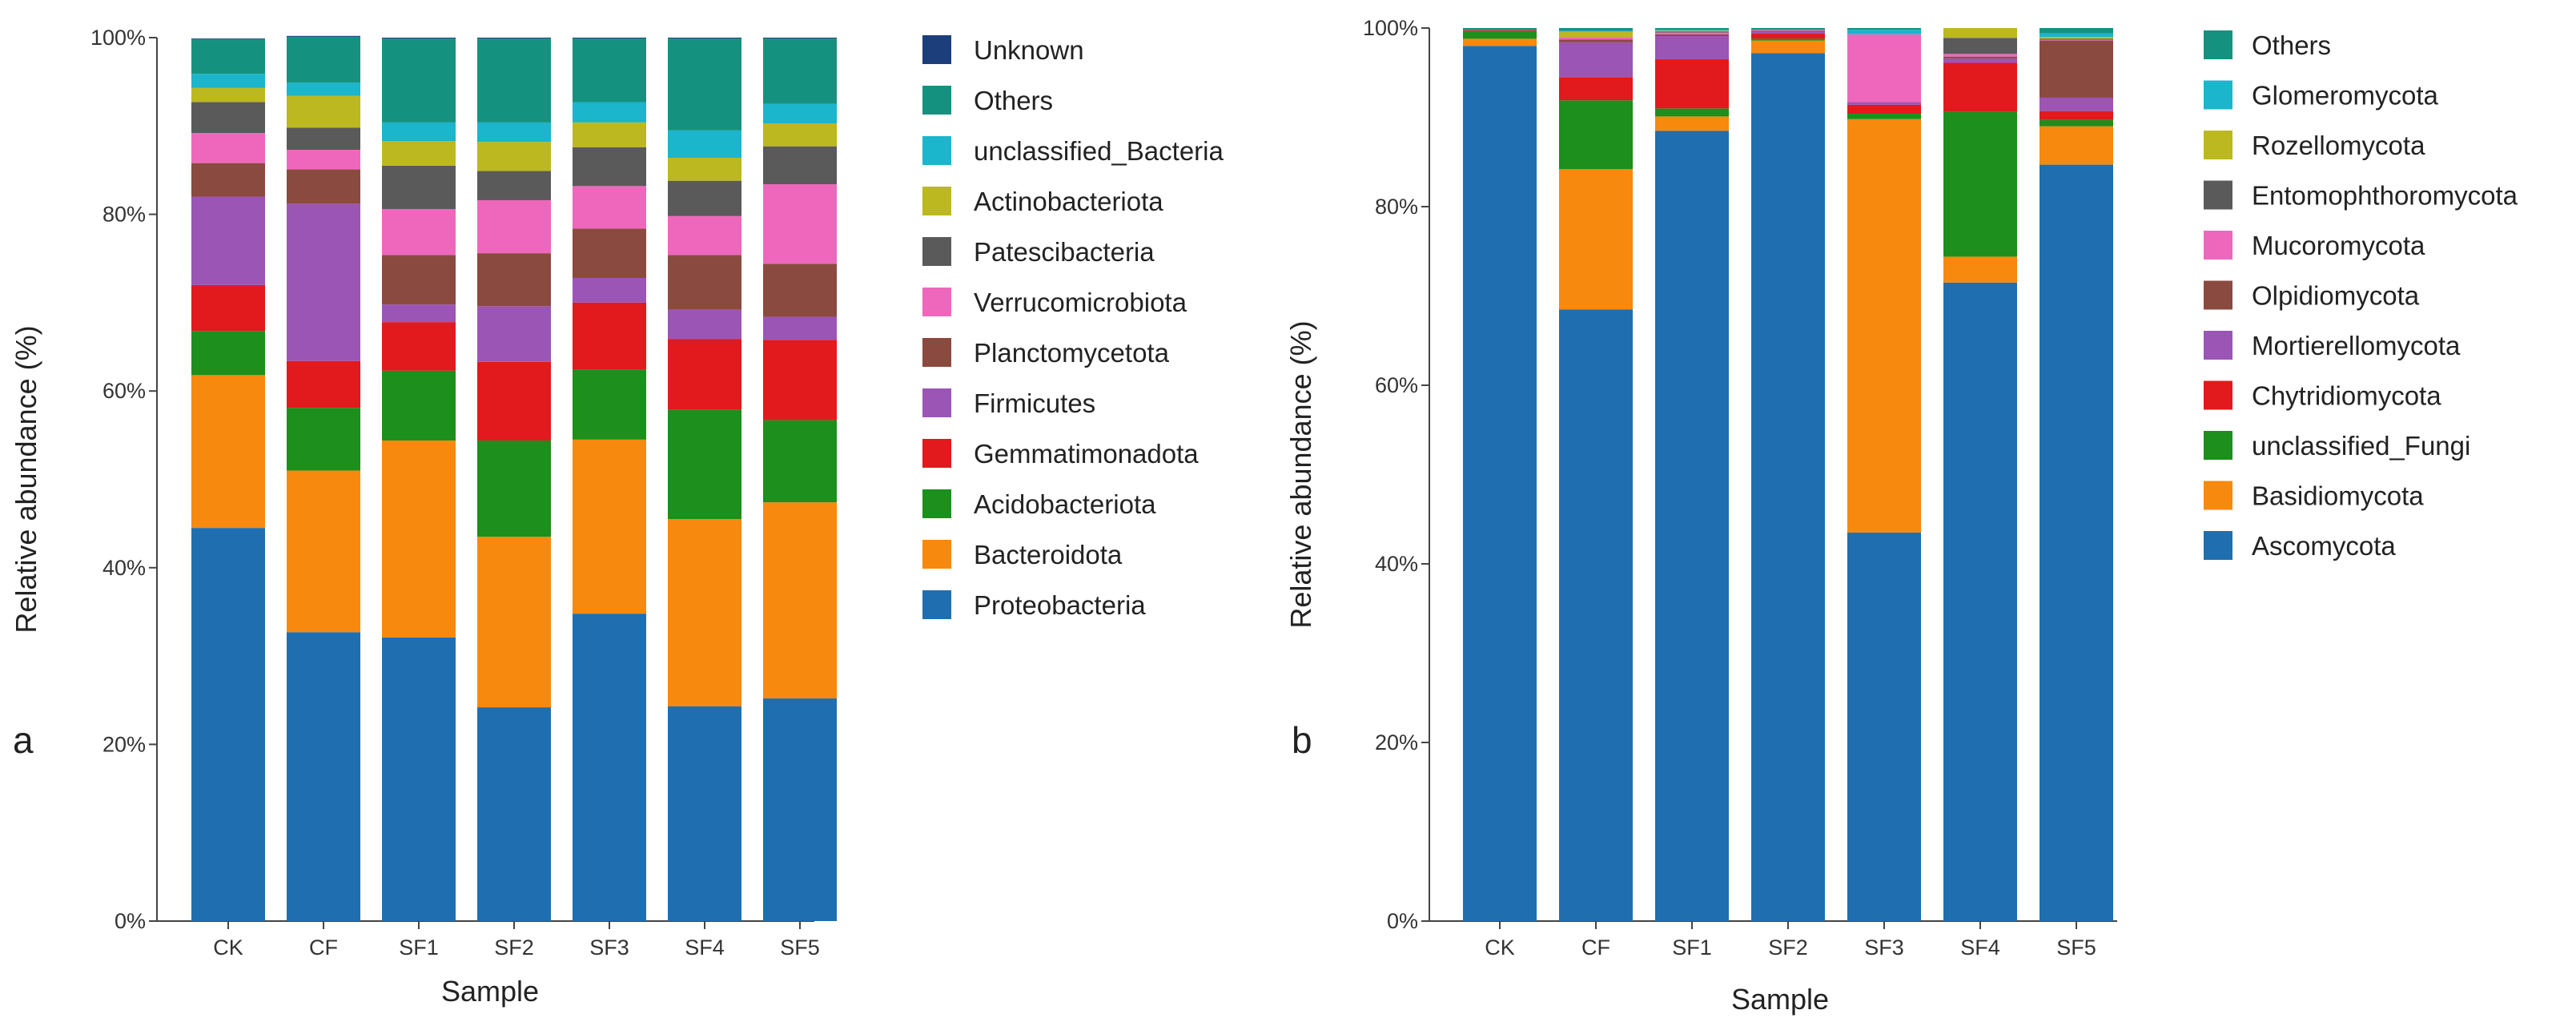 Image resolution: width=2576 pixels, height=1026 pixels. I want to click on legend-label: Gemmatimonadota, so click(1086, 454).